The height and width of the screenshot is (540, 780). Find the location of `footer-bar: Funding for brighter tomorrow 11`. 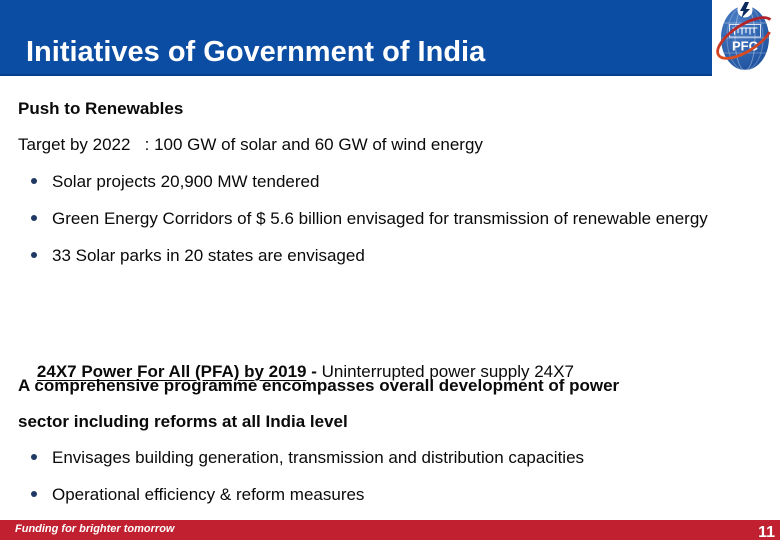

footer-bar: Funding for brighter tomorrow 11 is located at coordinates (390, 530).